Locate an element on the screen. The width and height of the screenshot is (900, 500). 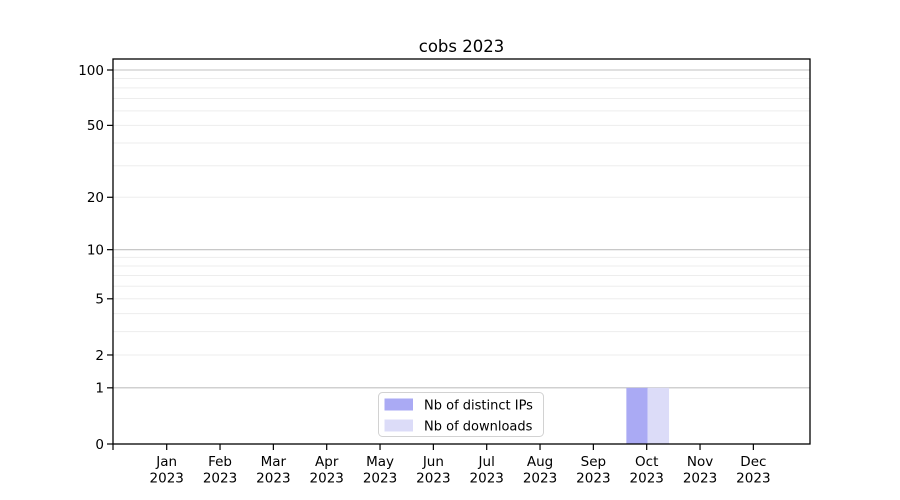
y-tick-label: 50 is located at coordinates (95, 126).